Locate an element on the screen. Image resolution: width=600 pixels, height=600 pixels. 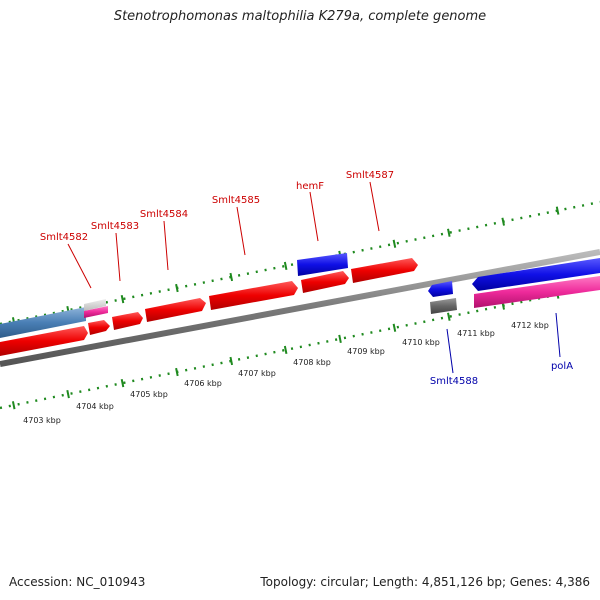
gene-arrow-blue-polA is located at coordinates (536, 274).